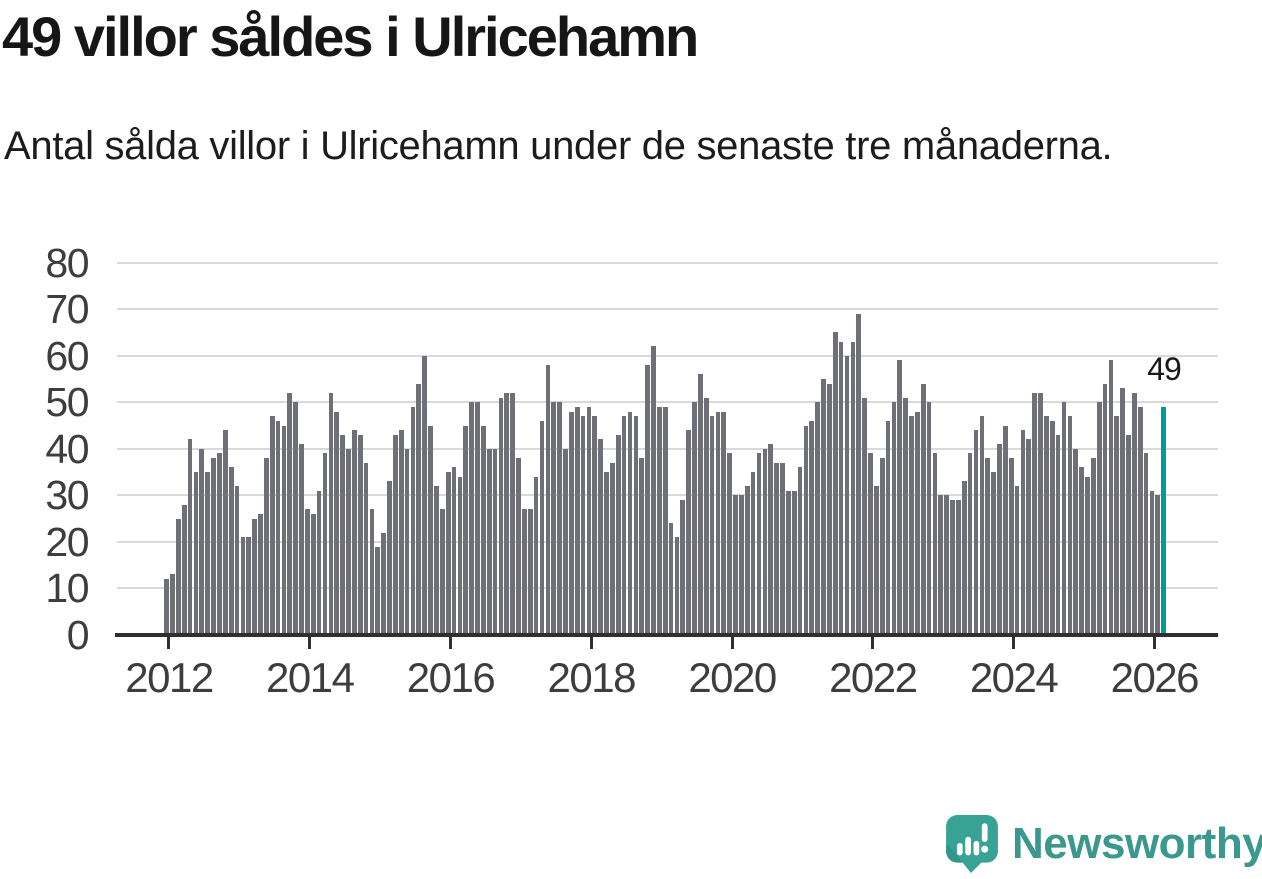 The height and width of the screenshot is (879, 1262). What do you see at coordinates (78, 635) in the screenshot?
I see `y-axis-label: 0` at bounding box center [78, 635].